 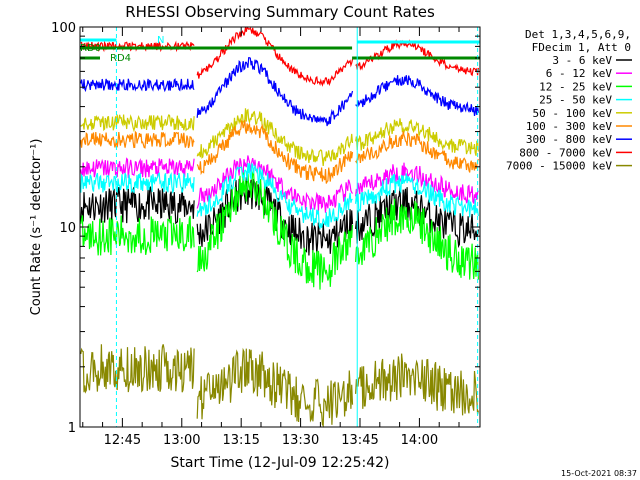 What do you see at coordinates (582, 60) in the screenshot?
I see `legend-entry-label: 3 - 6 keV` at bounding box center [582, 60].